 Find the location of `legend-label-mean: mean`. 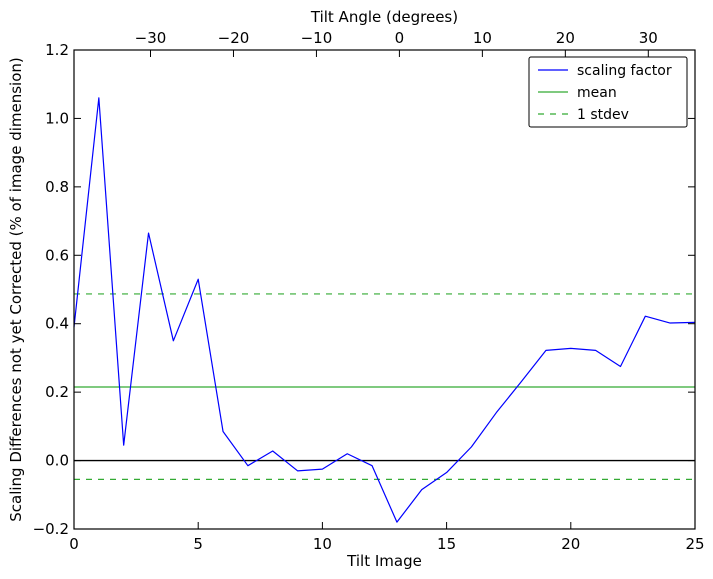

legend-label-mean: mean is located at coordinates (597, 93).